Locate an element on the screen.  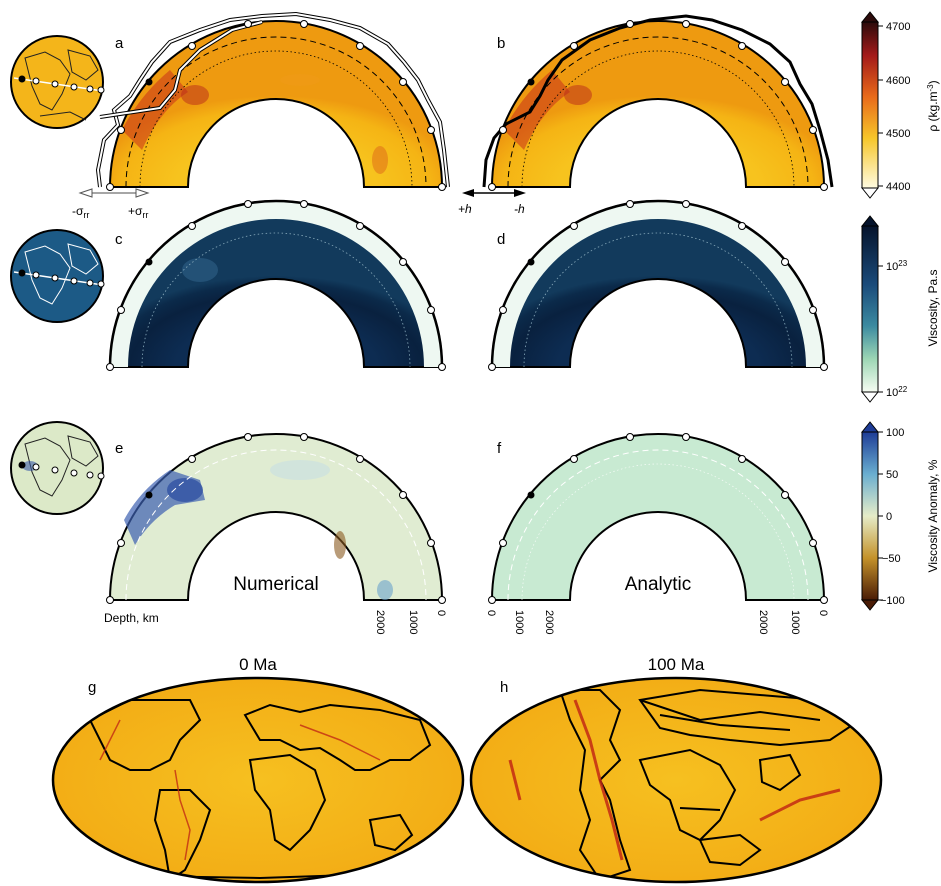
map-title-g: 0 Ma is located at coordinates (258, 664).